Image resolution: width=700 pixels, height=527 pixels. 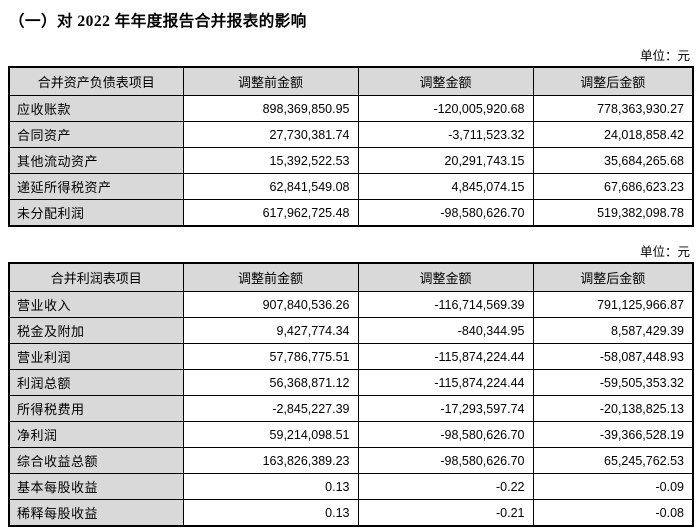 I want to click on amount-cell: -0.09, so click(x=613, y=486).